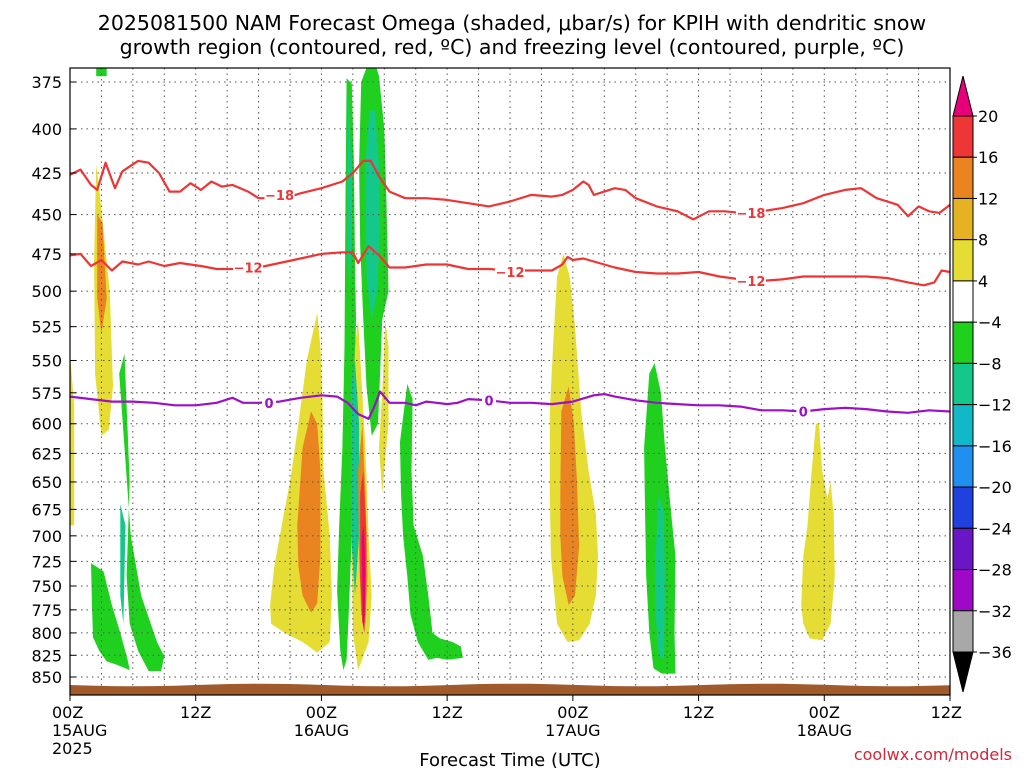 The image size is (1024, 768). Describe the element at coordinates (446, 712) in the screenshot. I see `x-tick-label-36: 12Z` at that location.